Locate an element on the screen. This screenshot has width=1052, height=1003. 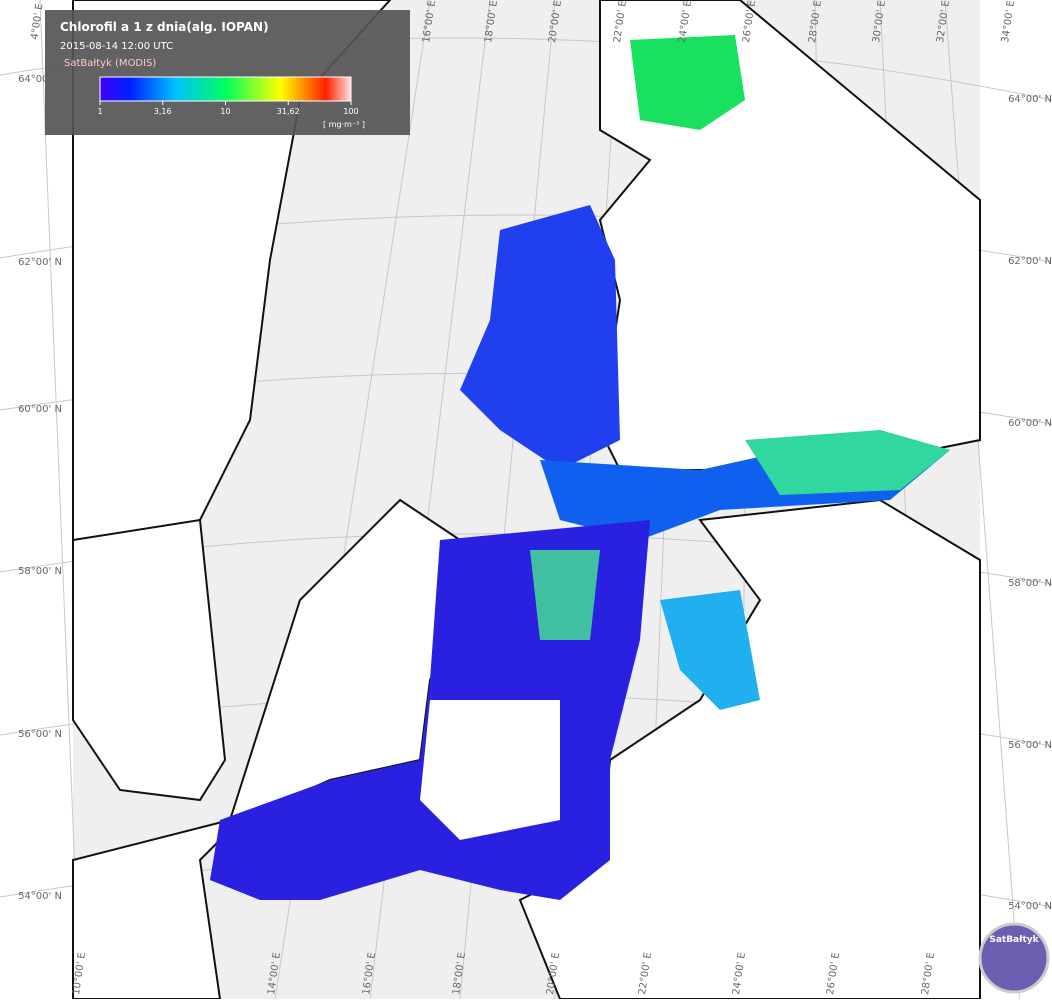
logo-badge is located at coordinates (1014, 958).